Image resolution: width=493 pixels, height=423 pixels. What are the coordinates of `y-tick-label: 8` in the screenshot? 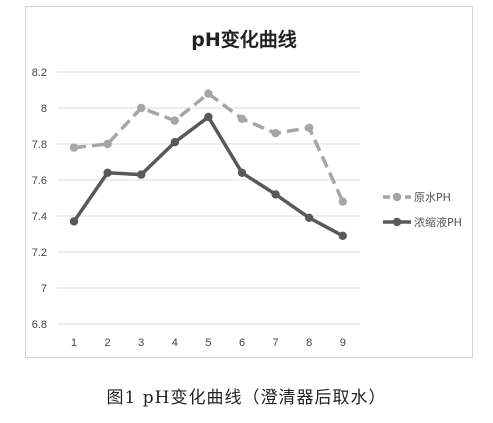 It's located at (44, 109).